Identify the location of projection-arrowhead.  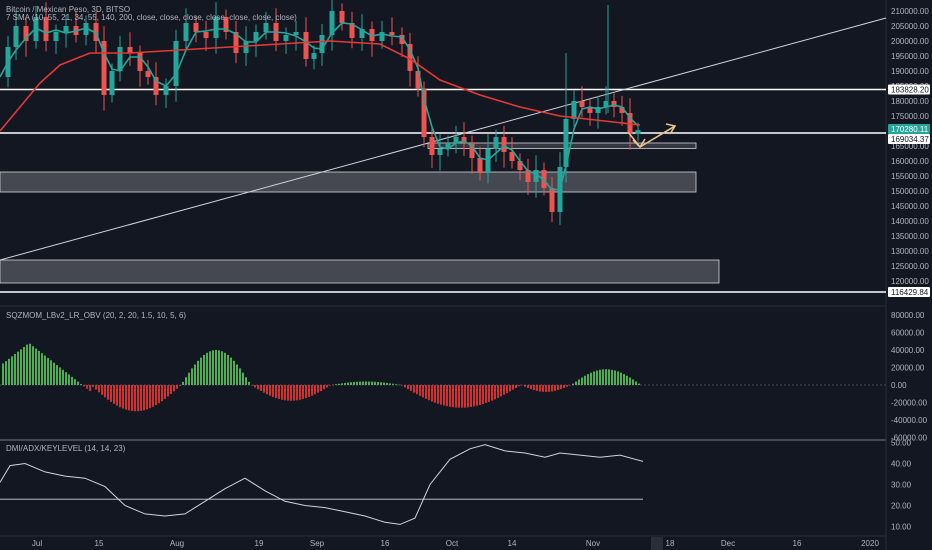
(671, 129).